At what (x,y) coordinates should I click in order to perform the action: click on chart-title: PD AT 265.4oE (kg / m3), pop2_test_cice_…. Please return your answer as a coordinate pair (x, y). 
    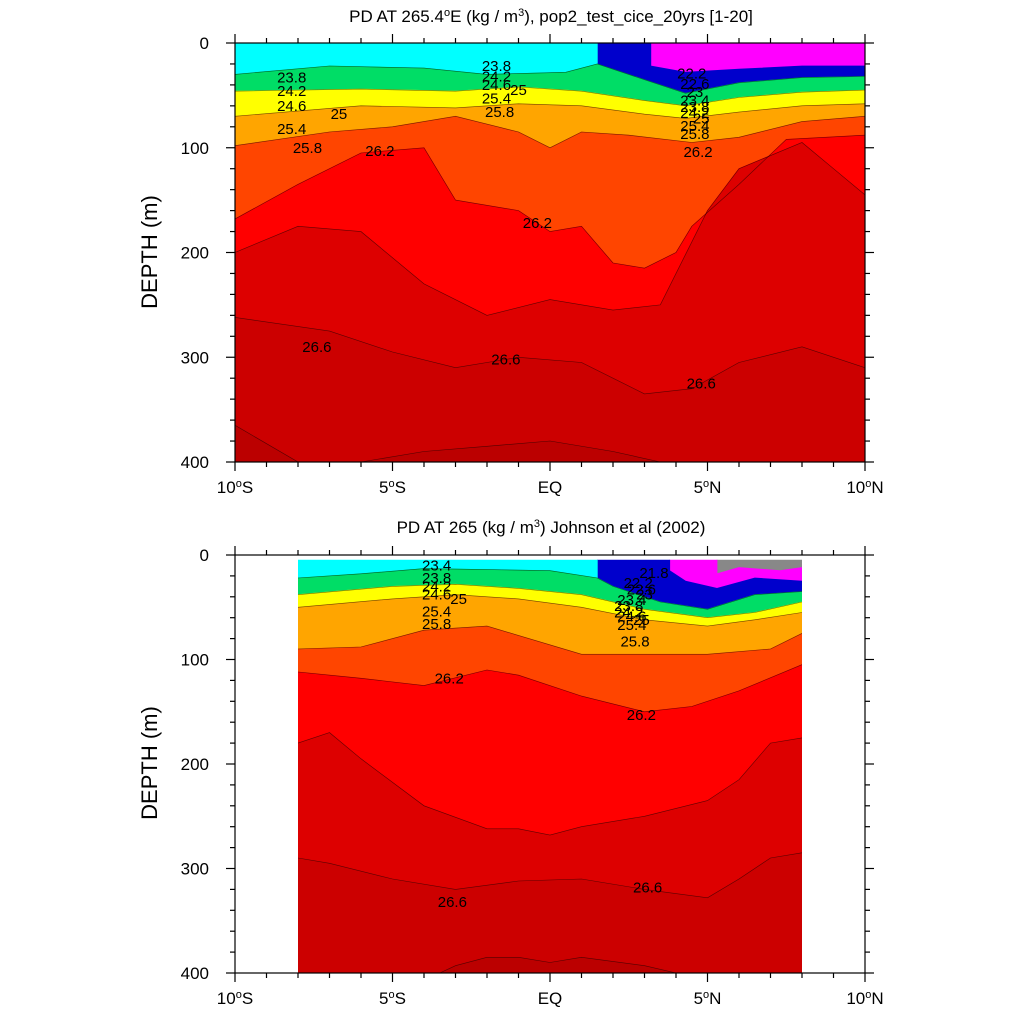
    Looking at the image, I should click on (551, 16).